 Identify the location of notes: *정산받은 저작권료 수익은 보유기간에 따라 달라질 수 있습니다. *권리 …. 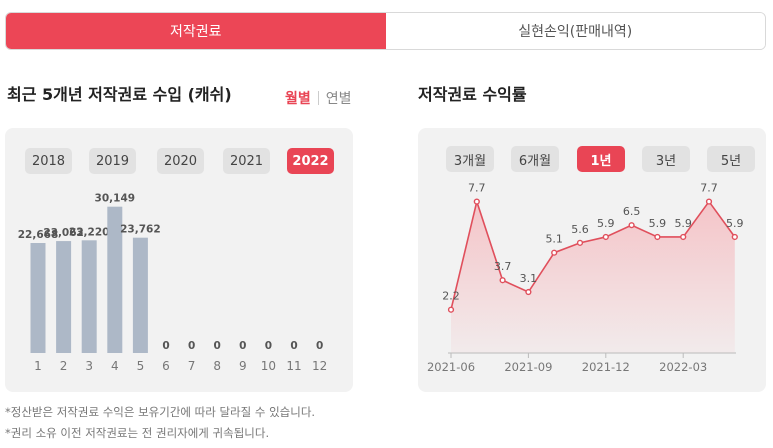
(160, 423).